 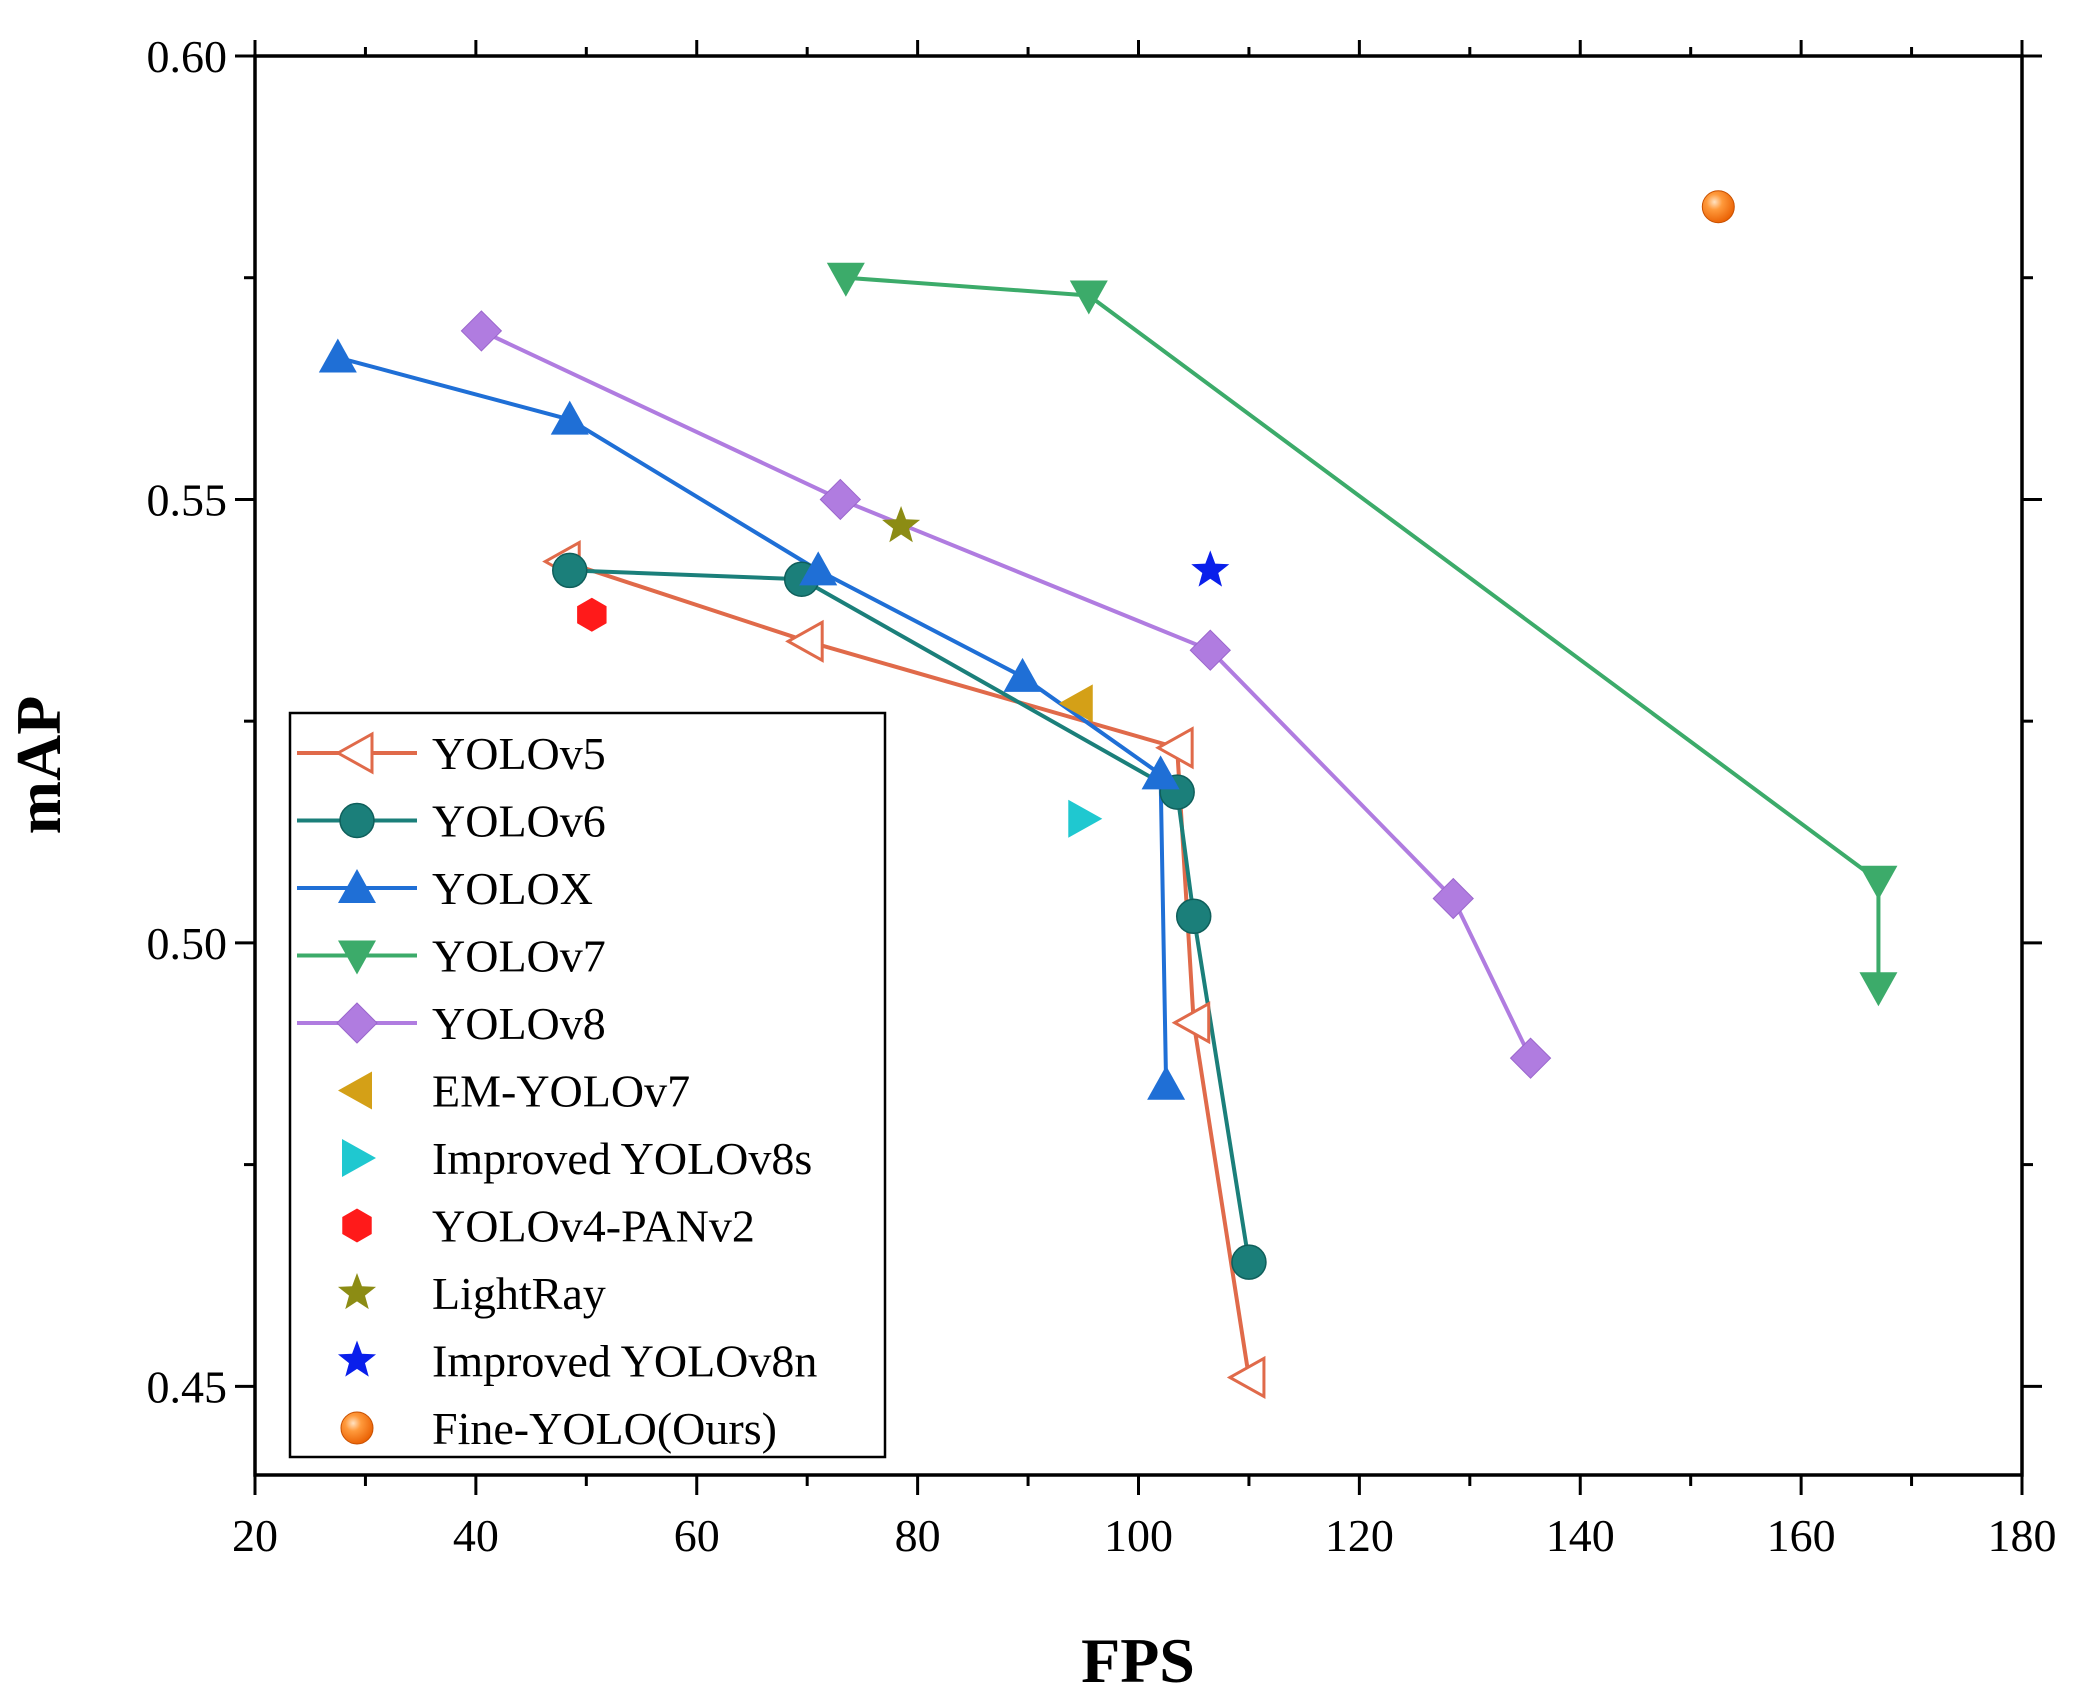 I want to click on y-tick-label: 0.55, so click(x=187, y=499).